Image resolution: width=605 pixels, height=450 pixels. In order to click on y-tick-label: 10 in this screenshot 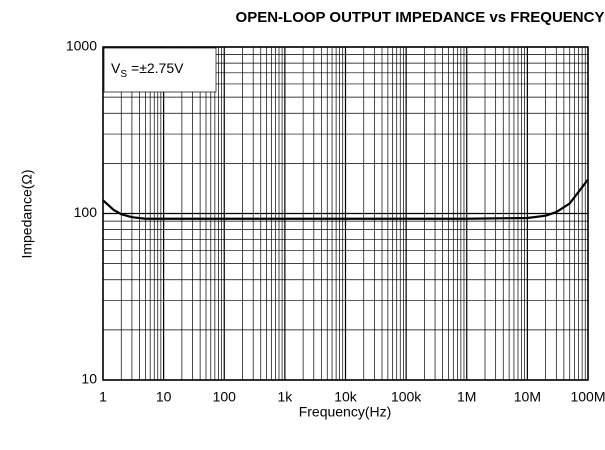, I will do `click(89, 379)`.